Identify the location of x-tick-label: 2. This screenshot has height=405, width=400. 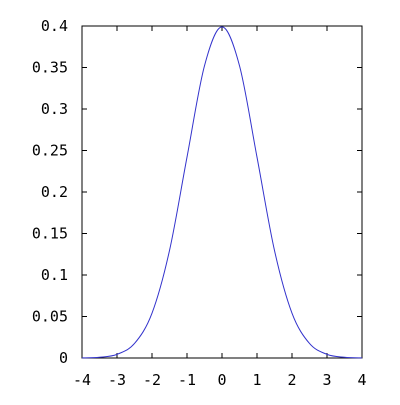
(291, 380).